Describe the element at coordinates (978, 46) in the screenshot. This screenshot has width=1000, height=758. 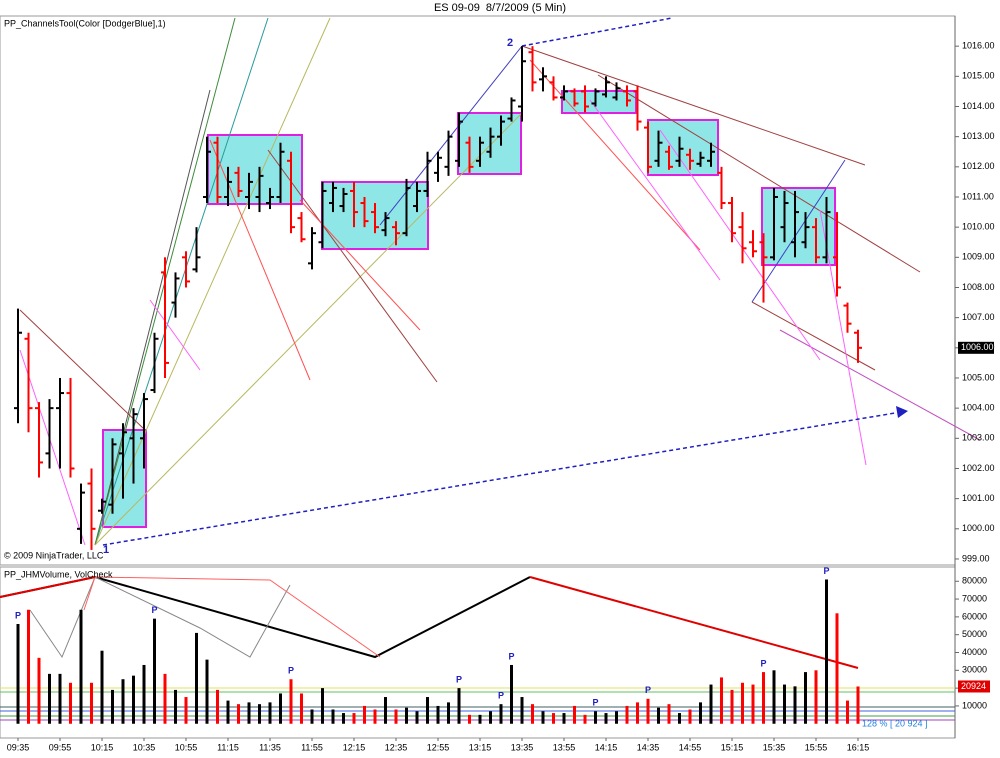
I see `y-tick-label: 1016.00` at that location.